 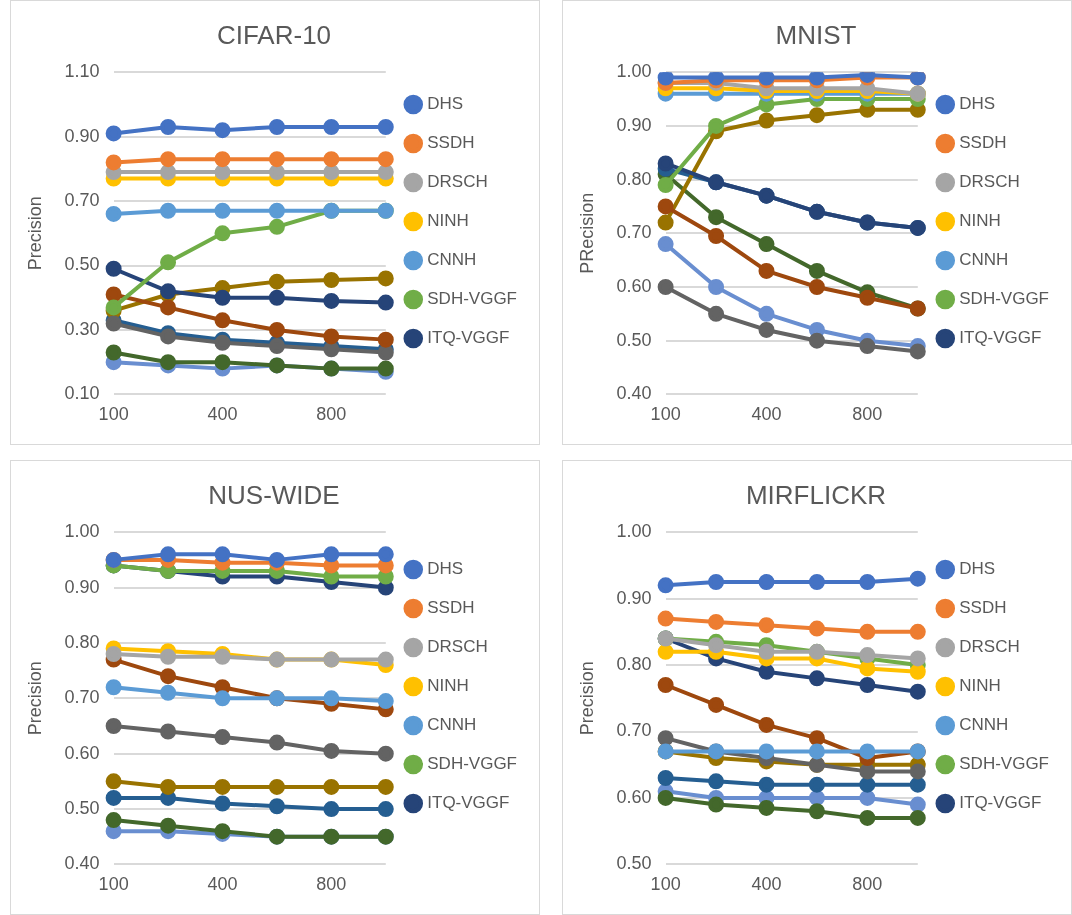 What do you see at coordinates (274, 34) in the screenshot?
I see `chart-title: CIFAR-10` at bounding box center [274, 34].